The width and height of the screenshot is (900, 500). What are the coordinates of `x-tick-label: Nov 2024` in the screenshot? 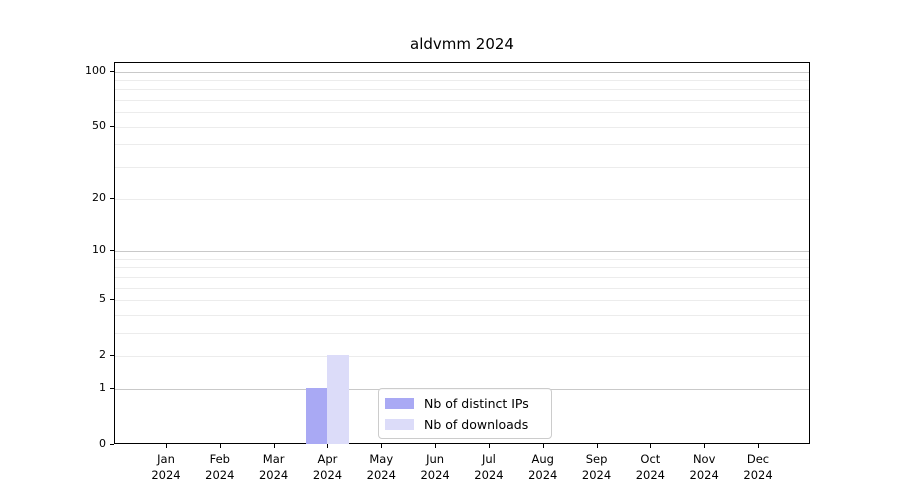 It's located at (704, 467).